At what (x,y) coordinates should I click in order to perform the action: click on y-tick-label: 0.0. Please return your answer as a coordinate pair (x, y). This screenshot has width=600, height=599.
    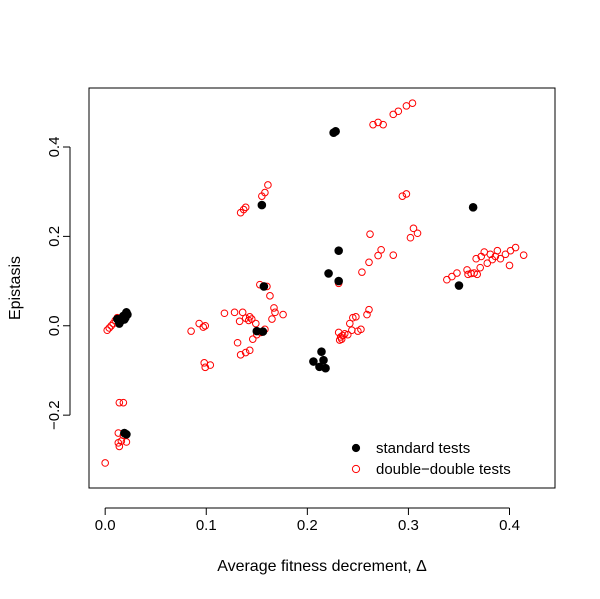
    Looking at the image, I should click on (54, 325).